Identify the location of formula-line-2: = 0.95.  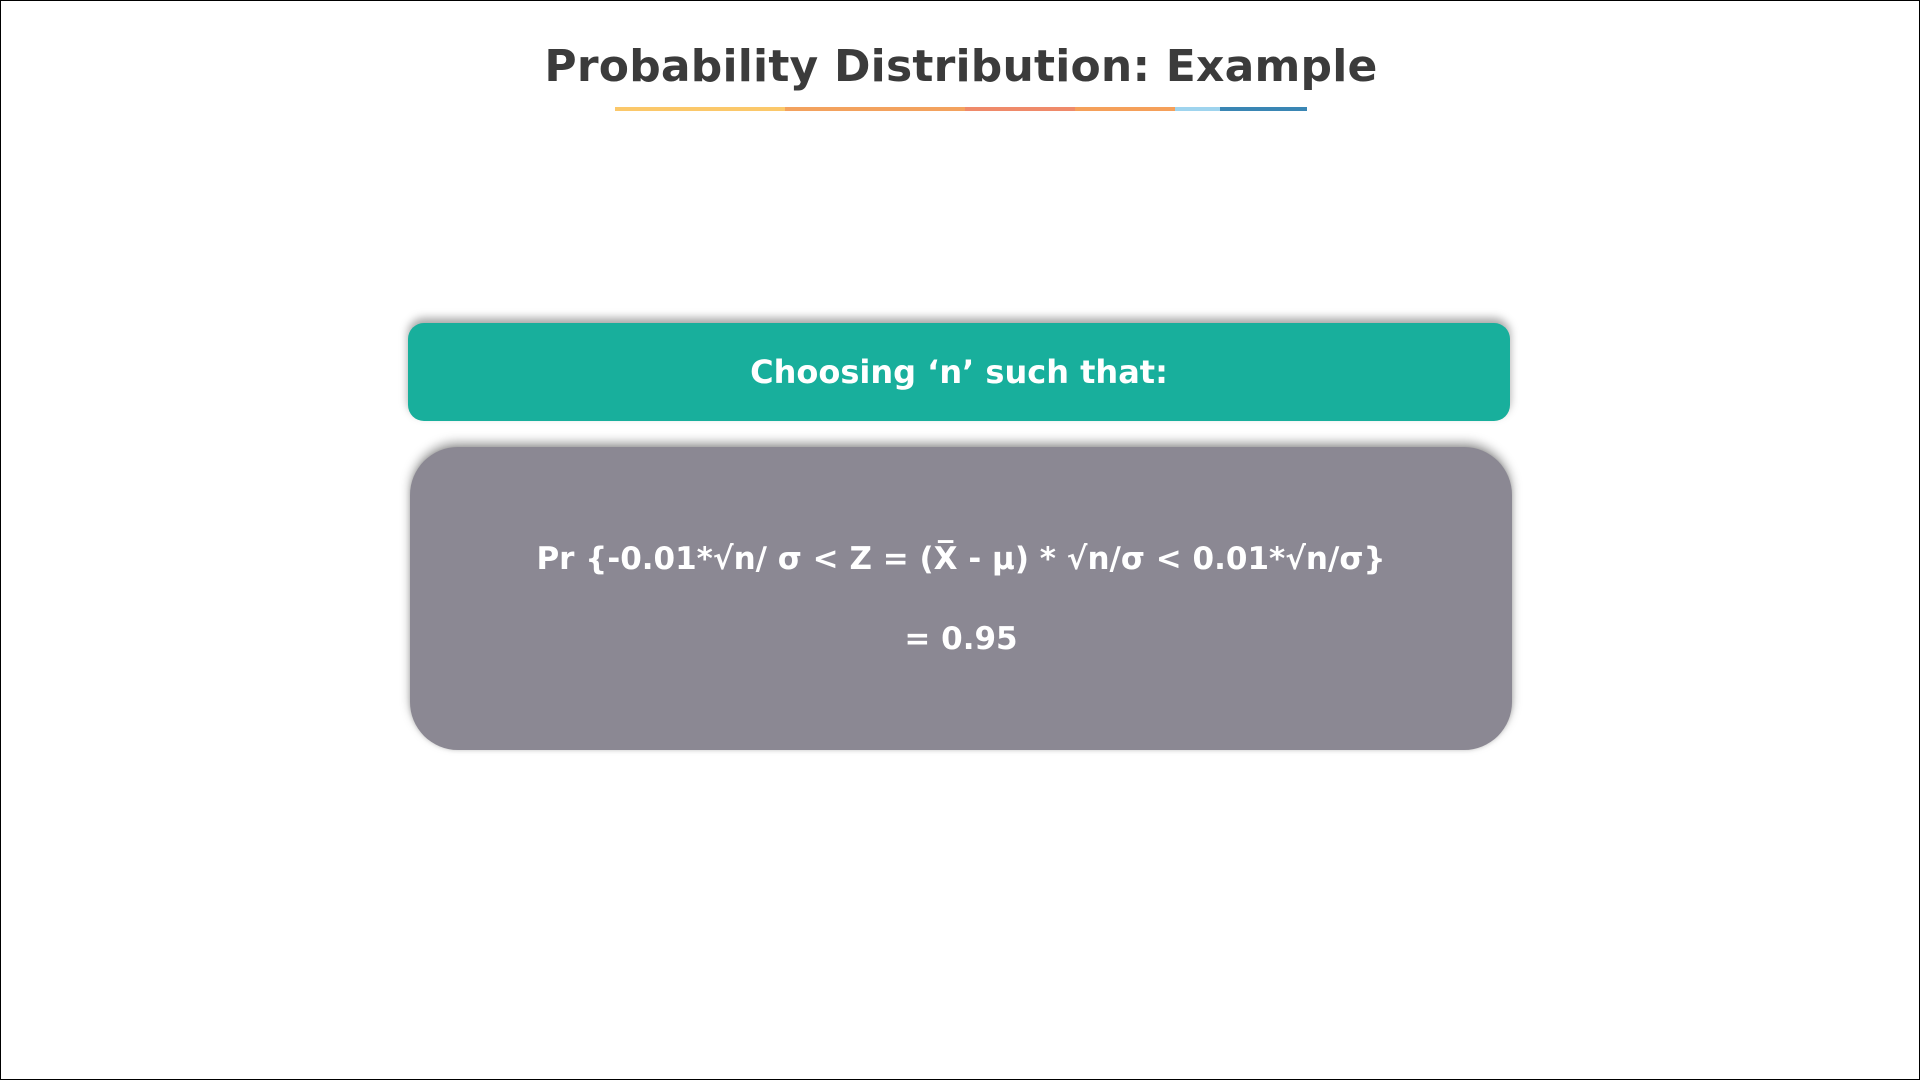
(961, 639).